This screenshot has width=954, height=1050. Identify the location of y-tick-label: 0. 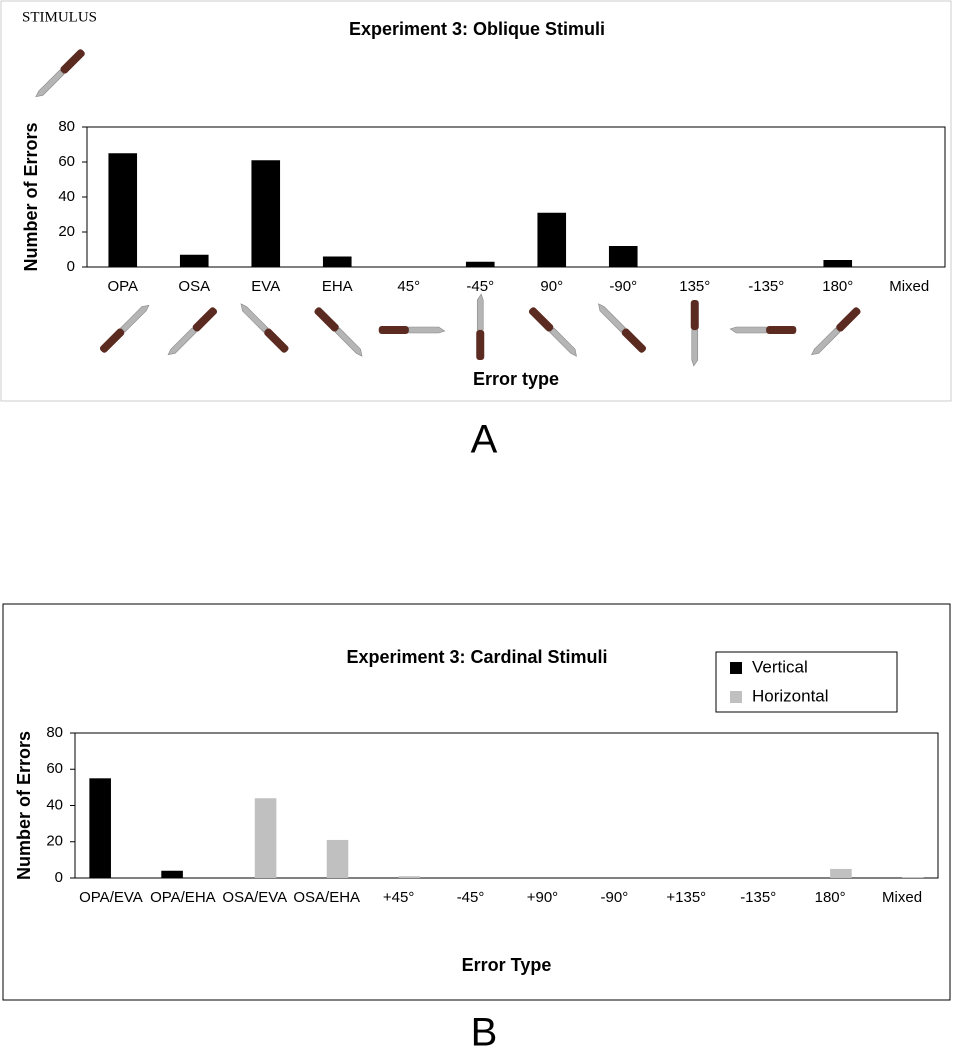
(59, 877).